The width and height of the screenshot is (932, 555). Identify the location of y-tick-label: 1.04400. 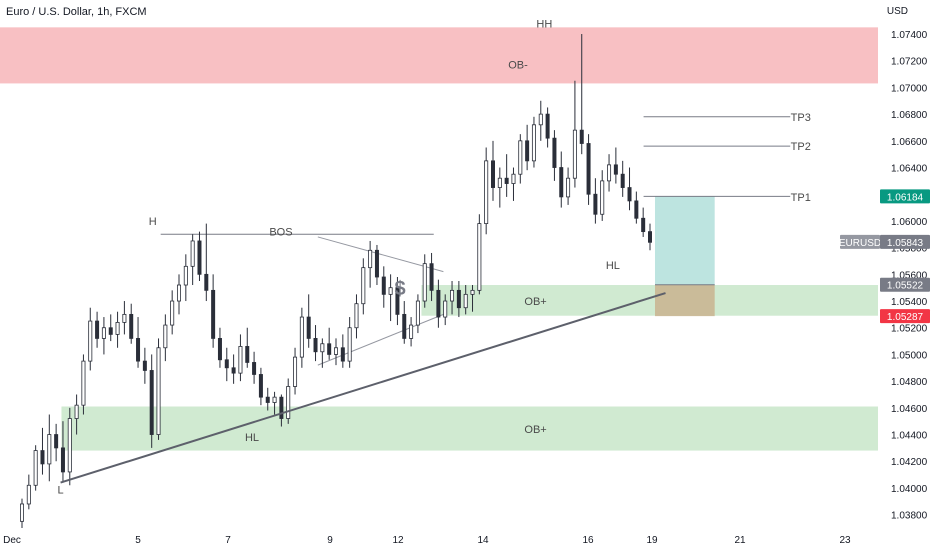
(909, 436).